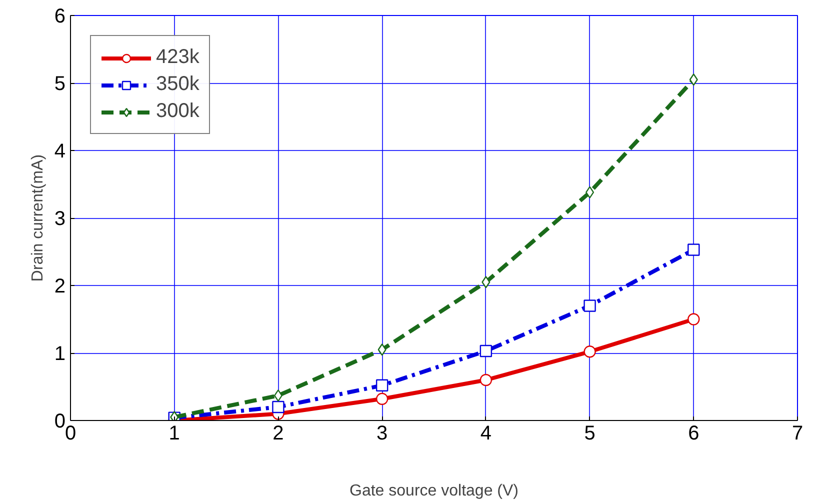 The height and width of the screenshot is (502, 817). What do you see at coordinates (37, 218) in the screenshot?
I see `y-axis-title: Drain current(mA)` at bounding box center [37, 218].